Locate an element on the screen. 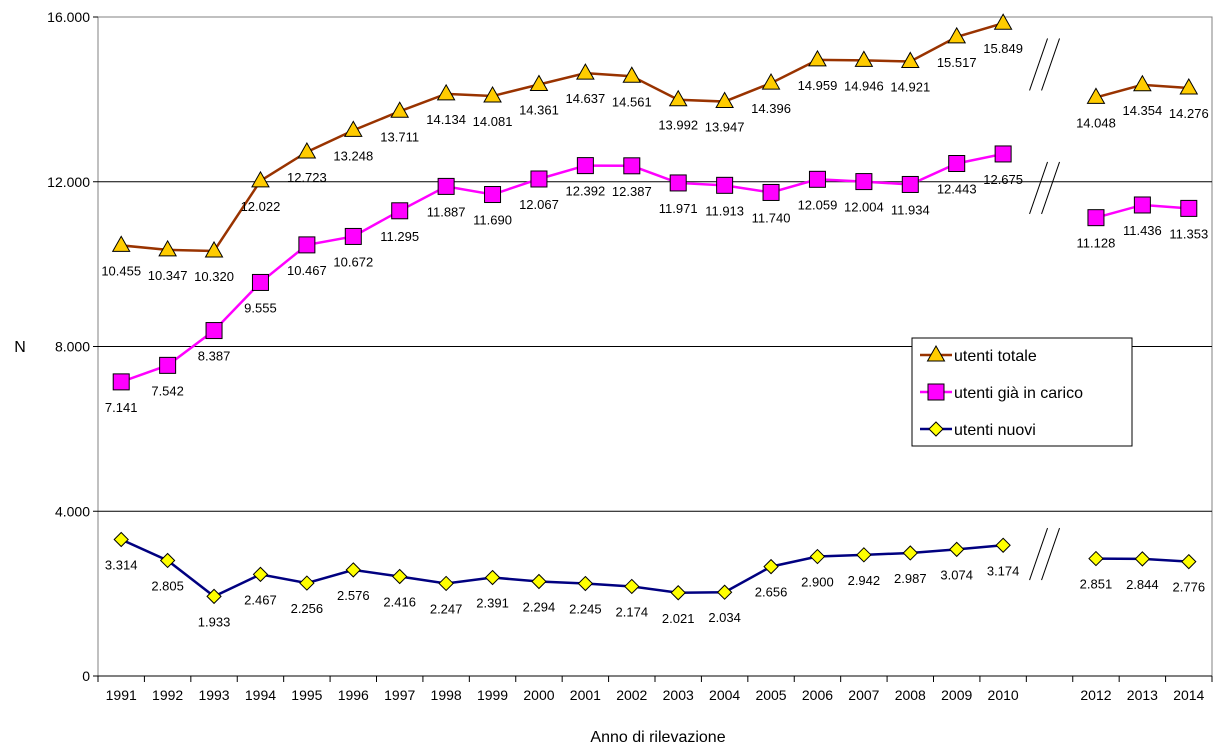 Image resolution: width=1218 pixels, height=754 pixels. x-tick-label: 2005 is located at coordinates (770, 695).